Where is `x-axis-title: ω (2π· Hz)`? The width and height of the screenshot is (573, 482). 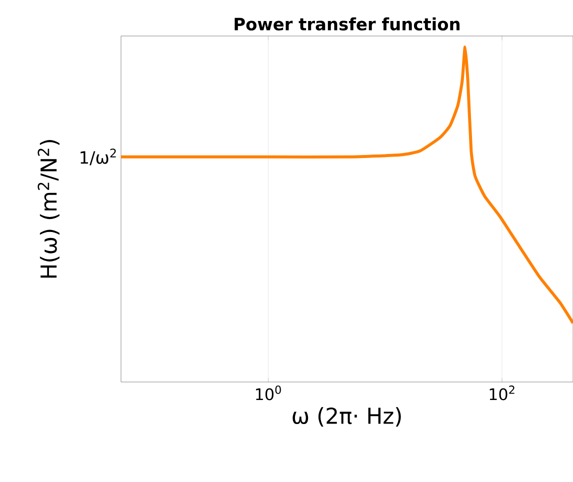
x-axis-title: ω (2π· Hz) is located at coordinates (346, 417).